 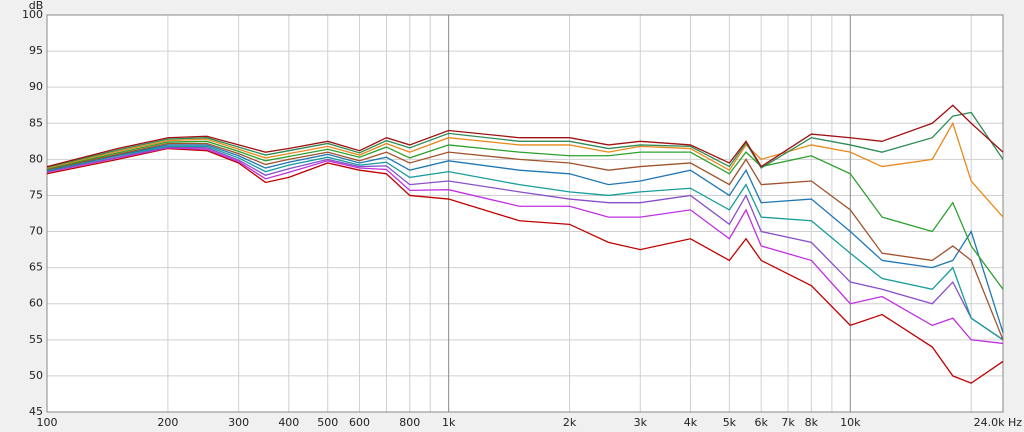 I want to click on y-tick-label: 90, so click(x=36, y=86).